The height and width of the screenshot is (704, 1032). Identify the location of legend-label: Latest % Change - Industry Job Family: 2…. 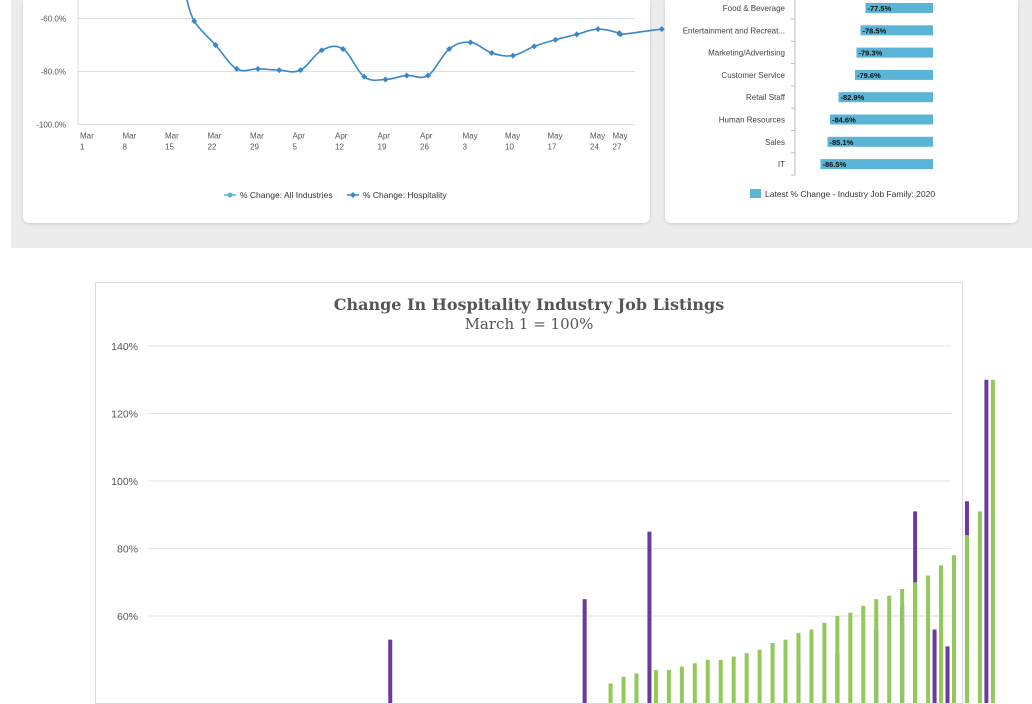
(850, 194).